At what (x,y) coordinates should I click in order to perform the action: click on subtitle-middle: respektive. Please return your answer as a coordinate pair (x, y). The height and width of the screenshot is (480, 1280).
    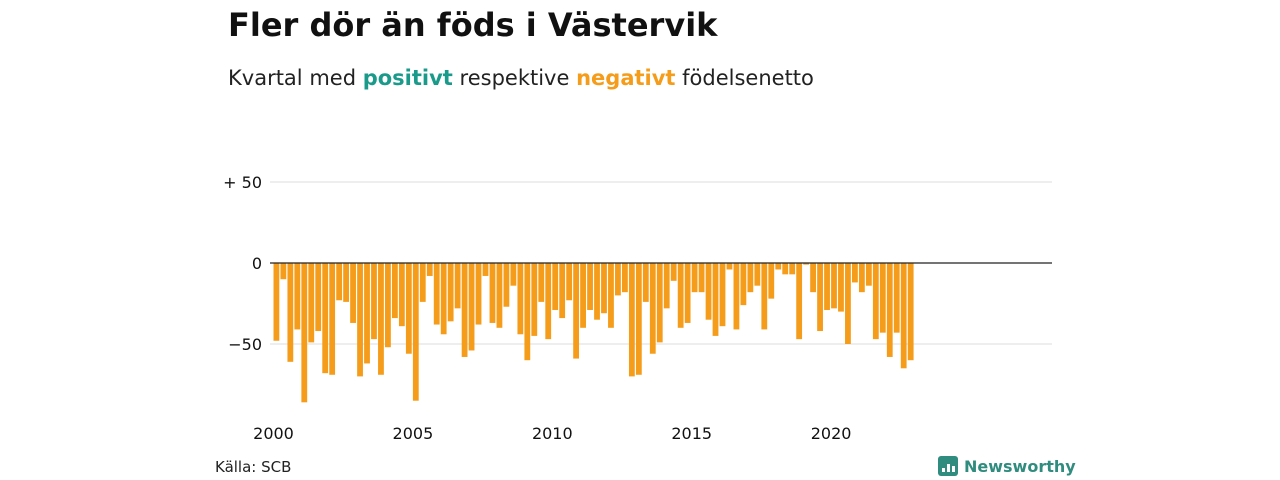
    Looking at the image, I should click on (514, 78).